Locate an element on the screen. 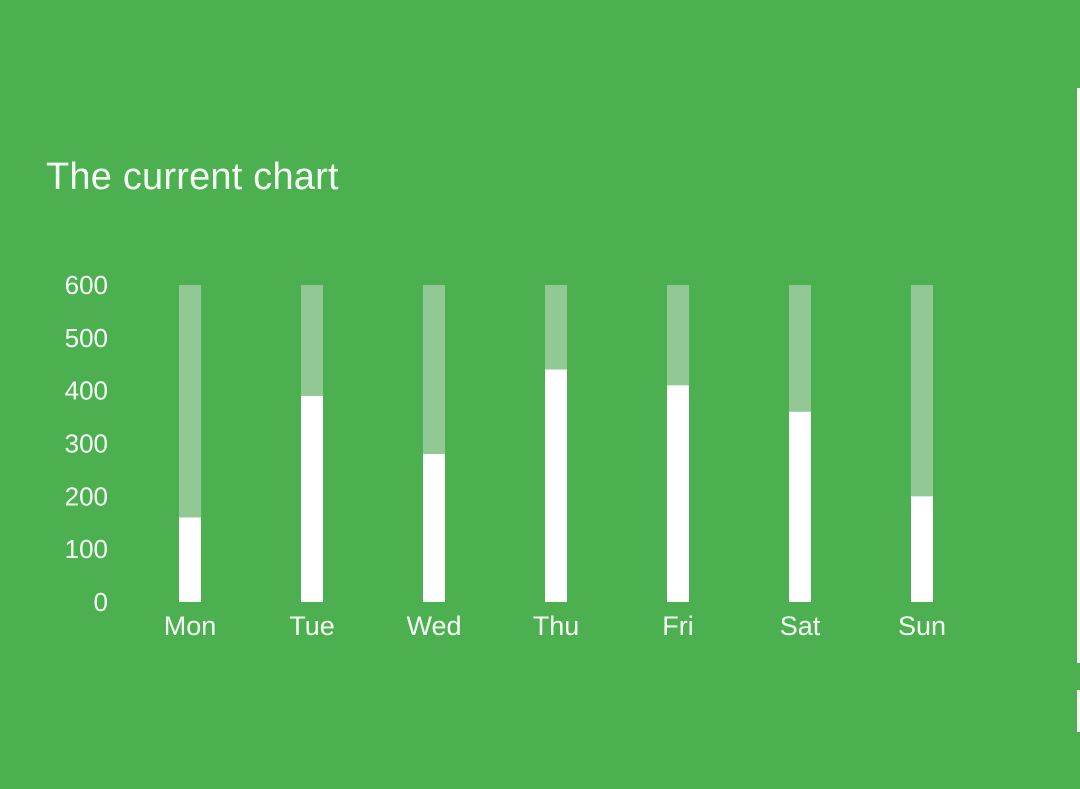 This screenshot has width=1080, height=789. bar-mon is located at coordinates (190, 559).